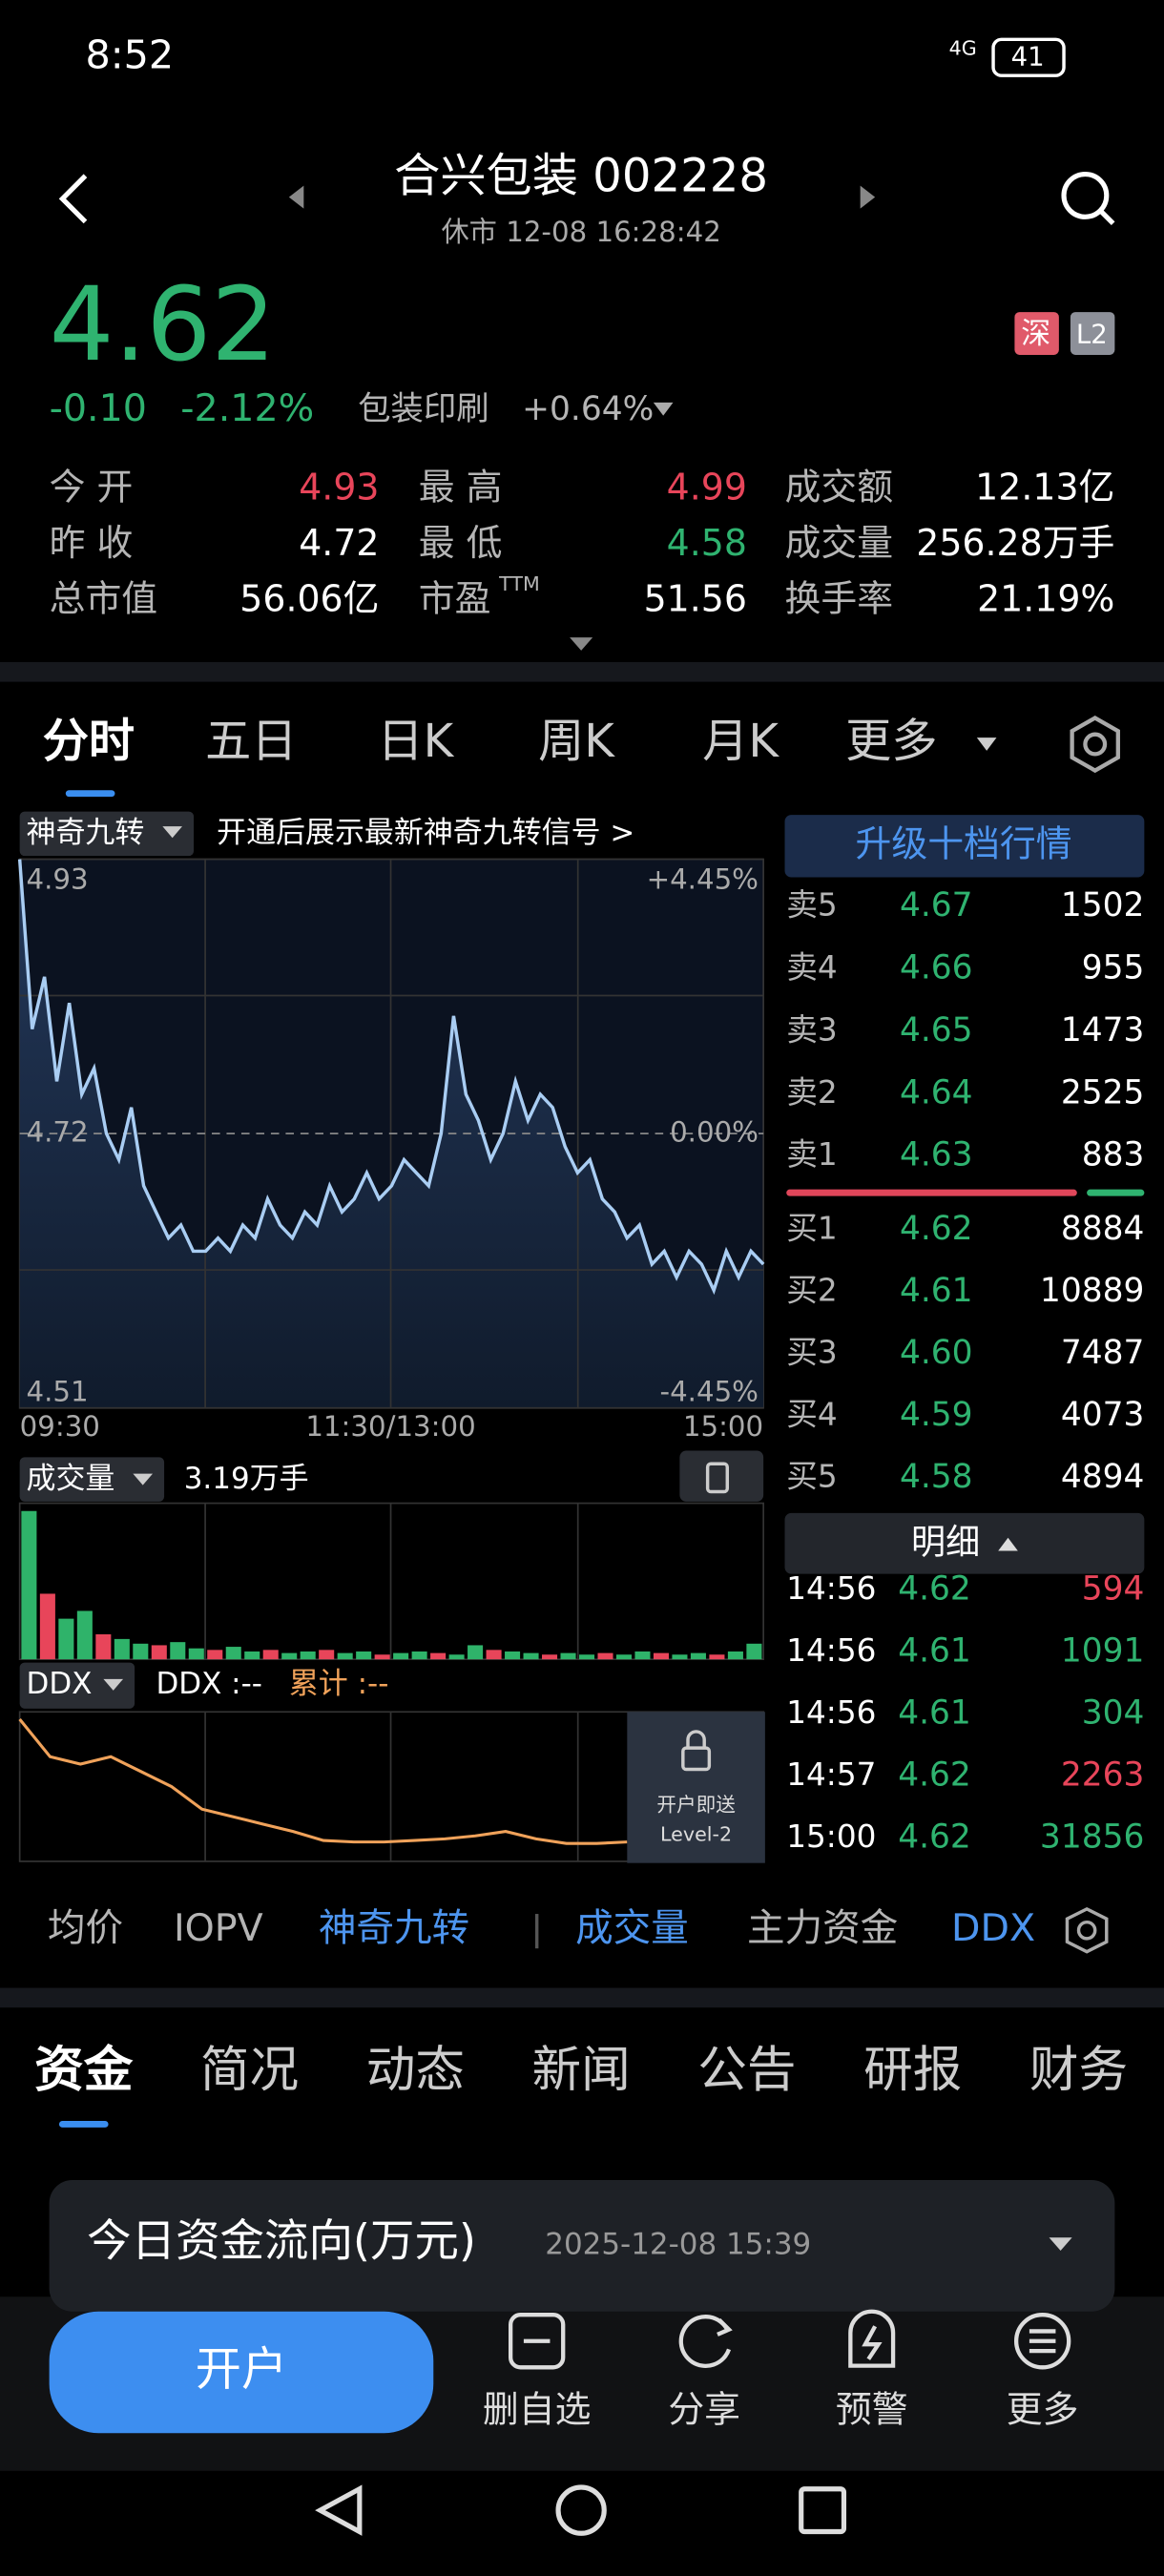  I want to click on stat-value: 21.19%, so click(1045, 599).